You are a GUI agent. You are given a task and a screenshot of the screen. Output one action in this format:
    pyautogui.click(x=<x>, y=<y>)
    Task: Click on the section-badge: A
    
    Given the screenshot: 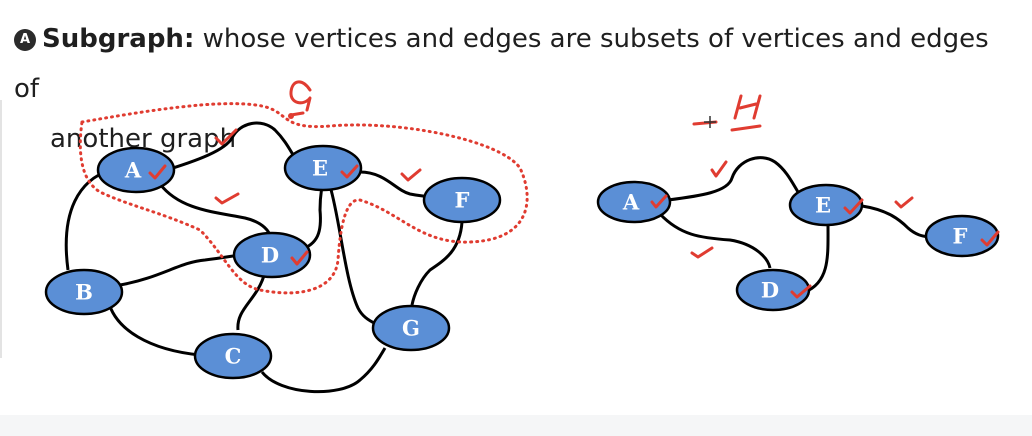 What is the action you would take?
    pyautogui.click(x=25, y=40)
    